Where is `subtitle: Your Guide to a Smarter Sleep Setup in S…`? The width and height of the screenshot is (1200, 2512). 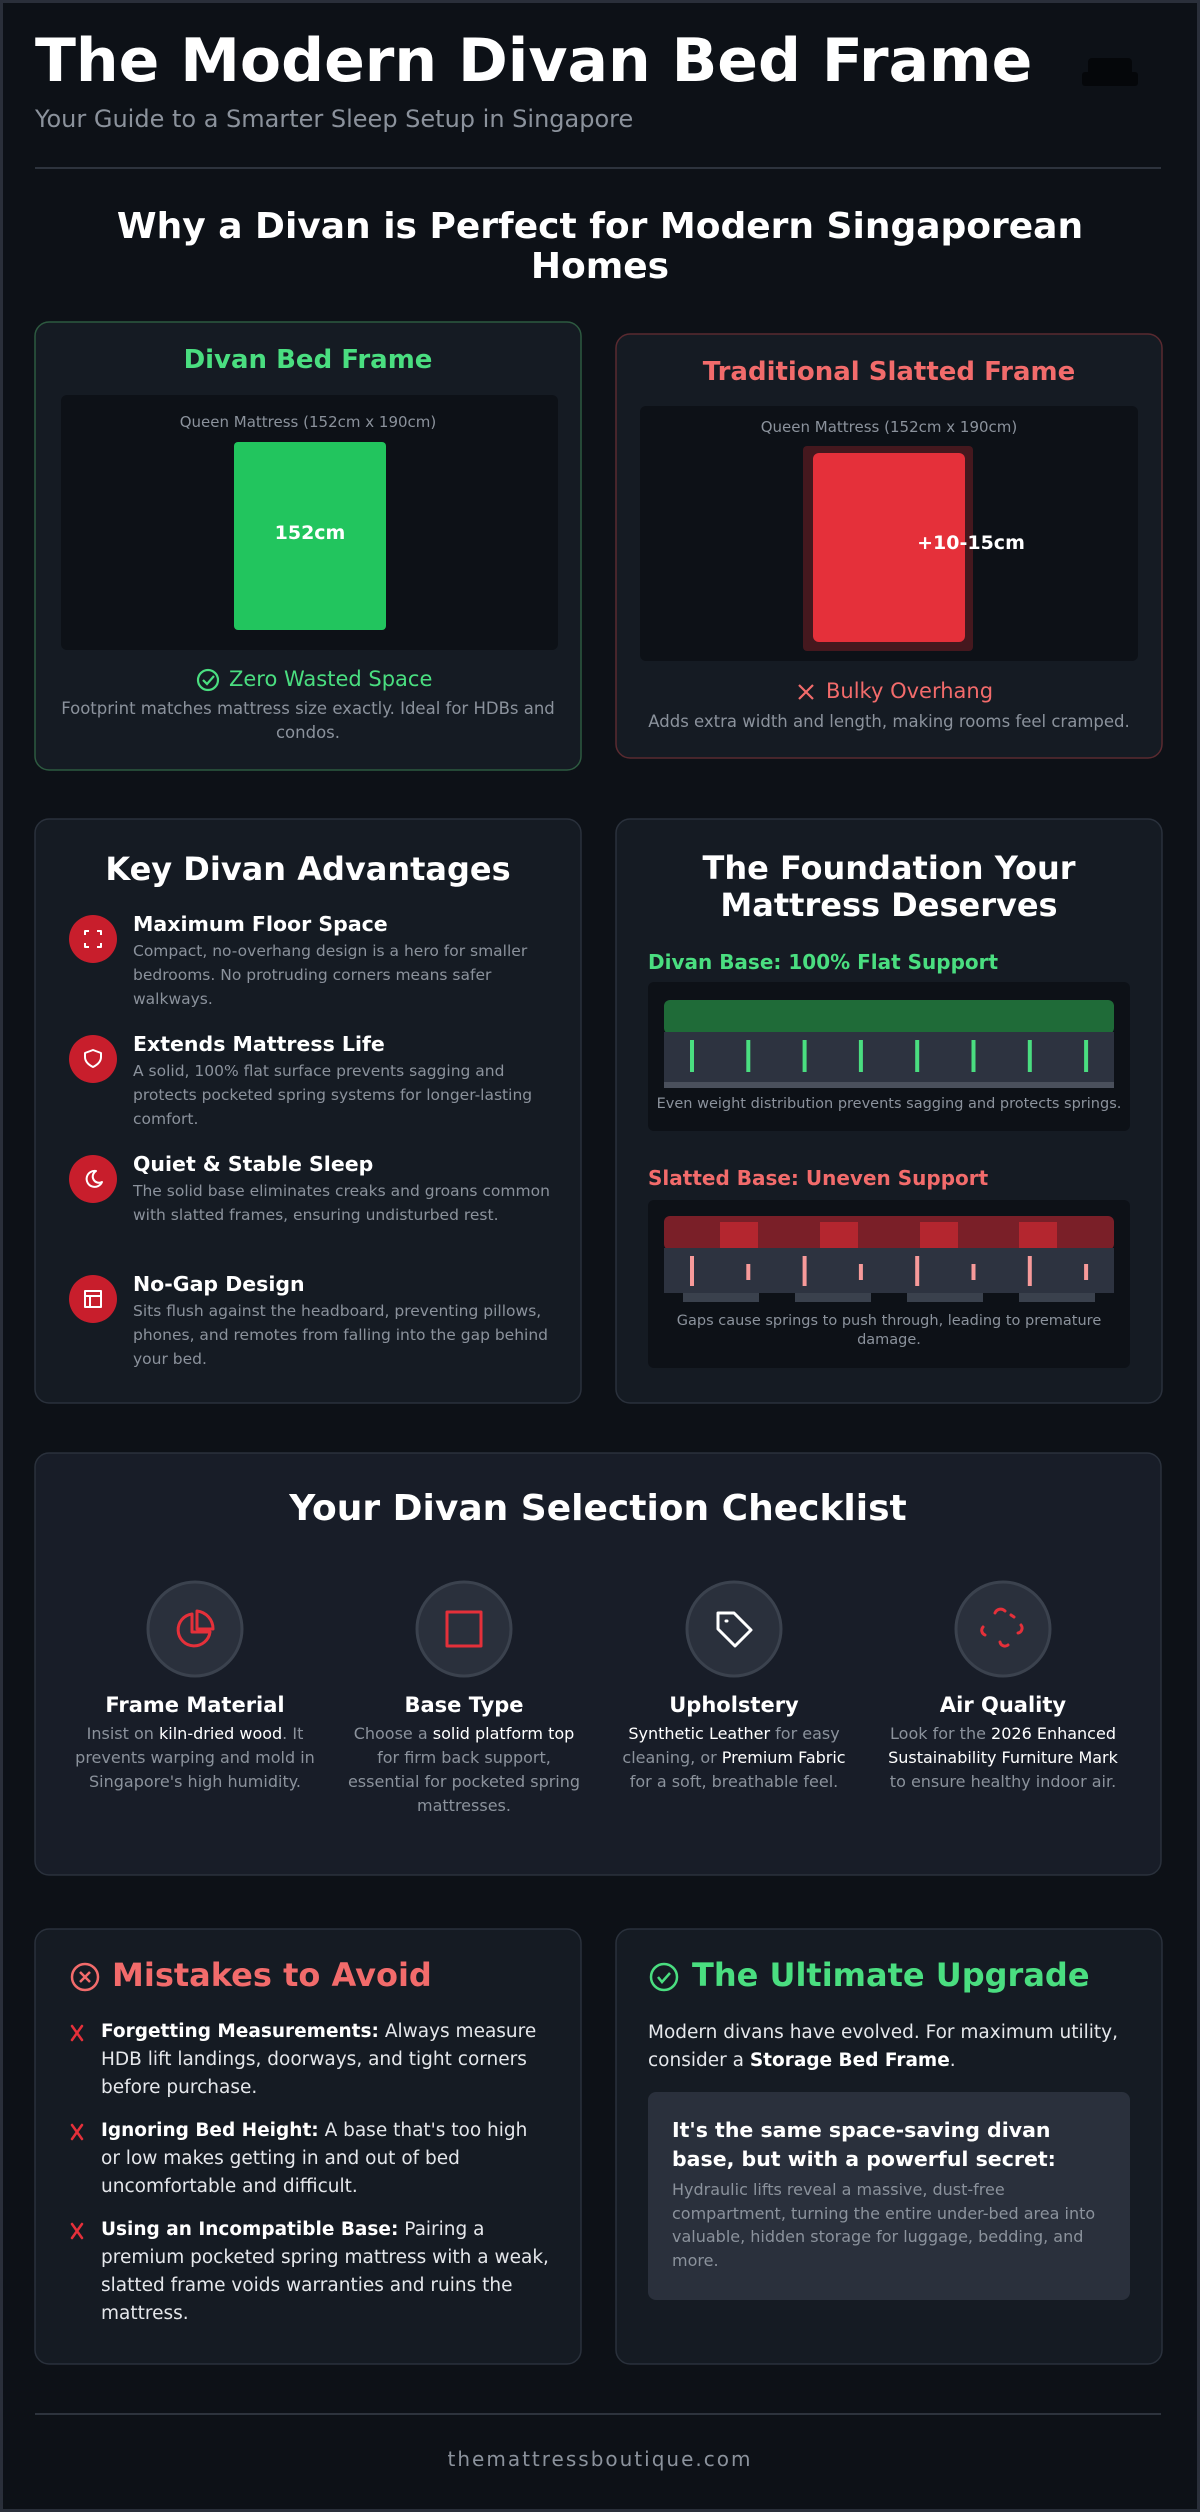 subtitle: Your Guide to a Smarter Sleep Setup in S… is located at coordinates (334, 119).